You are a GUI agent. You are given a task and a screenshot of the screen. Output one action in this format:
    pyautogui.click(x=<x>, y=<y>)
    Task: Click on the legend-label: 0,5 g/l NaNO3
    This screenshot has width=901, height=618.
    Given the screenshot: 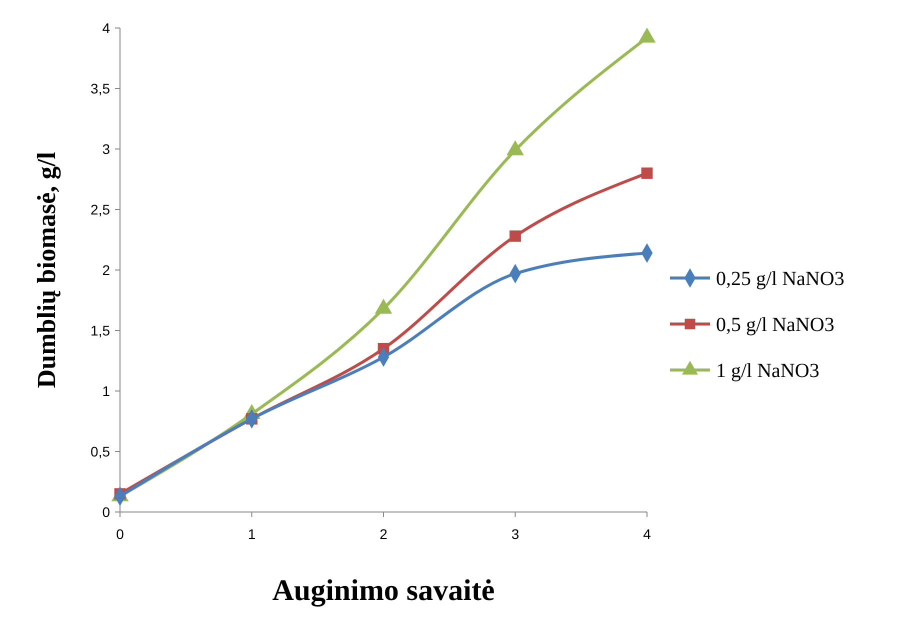 What is the action you would take?
    pyautogui.click(x=775, y=325)
    